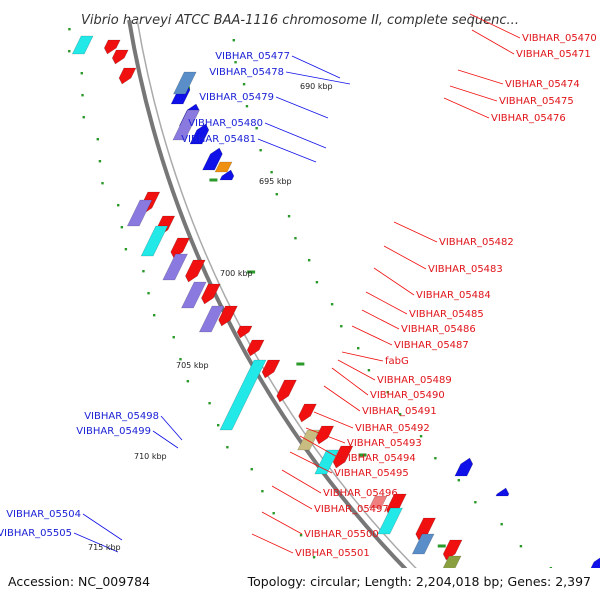 The image size is (600, 600). Describe the element at coordinates (351, 509) in the screenshot. I see `gene-label: VIBHAR_05497` at that location.